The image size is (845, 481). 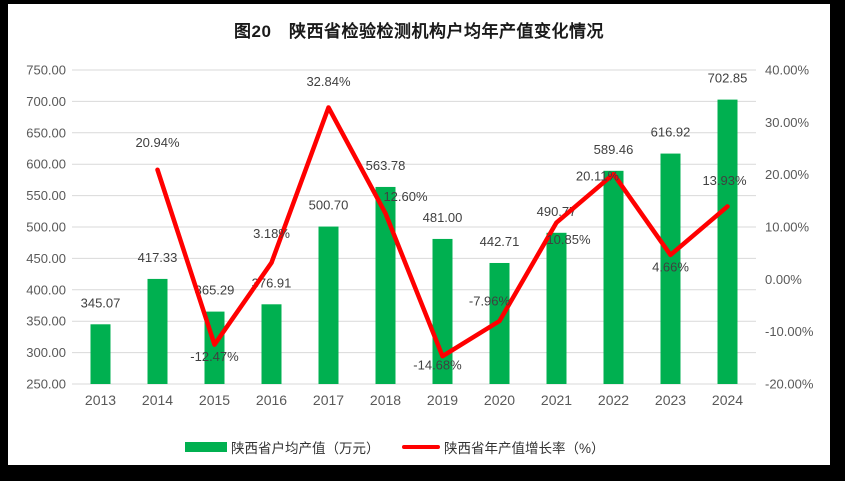 What do you see at coordinates (386, 165) in the screenshot?
I see `bar-label-2018: 563.78` at bounding box center [386, 165].